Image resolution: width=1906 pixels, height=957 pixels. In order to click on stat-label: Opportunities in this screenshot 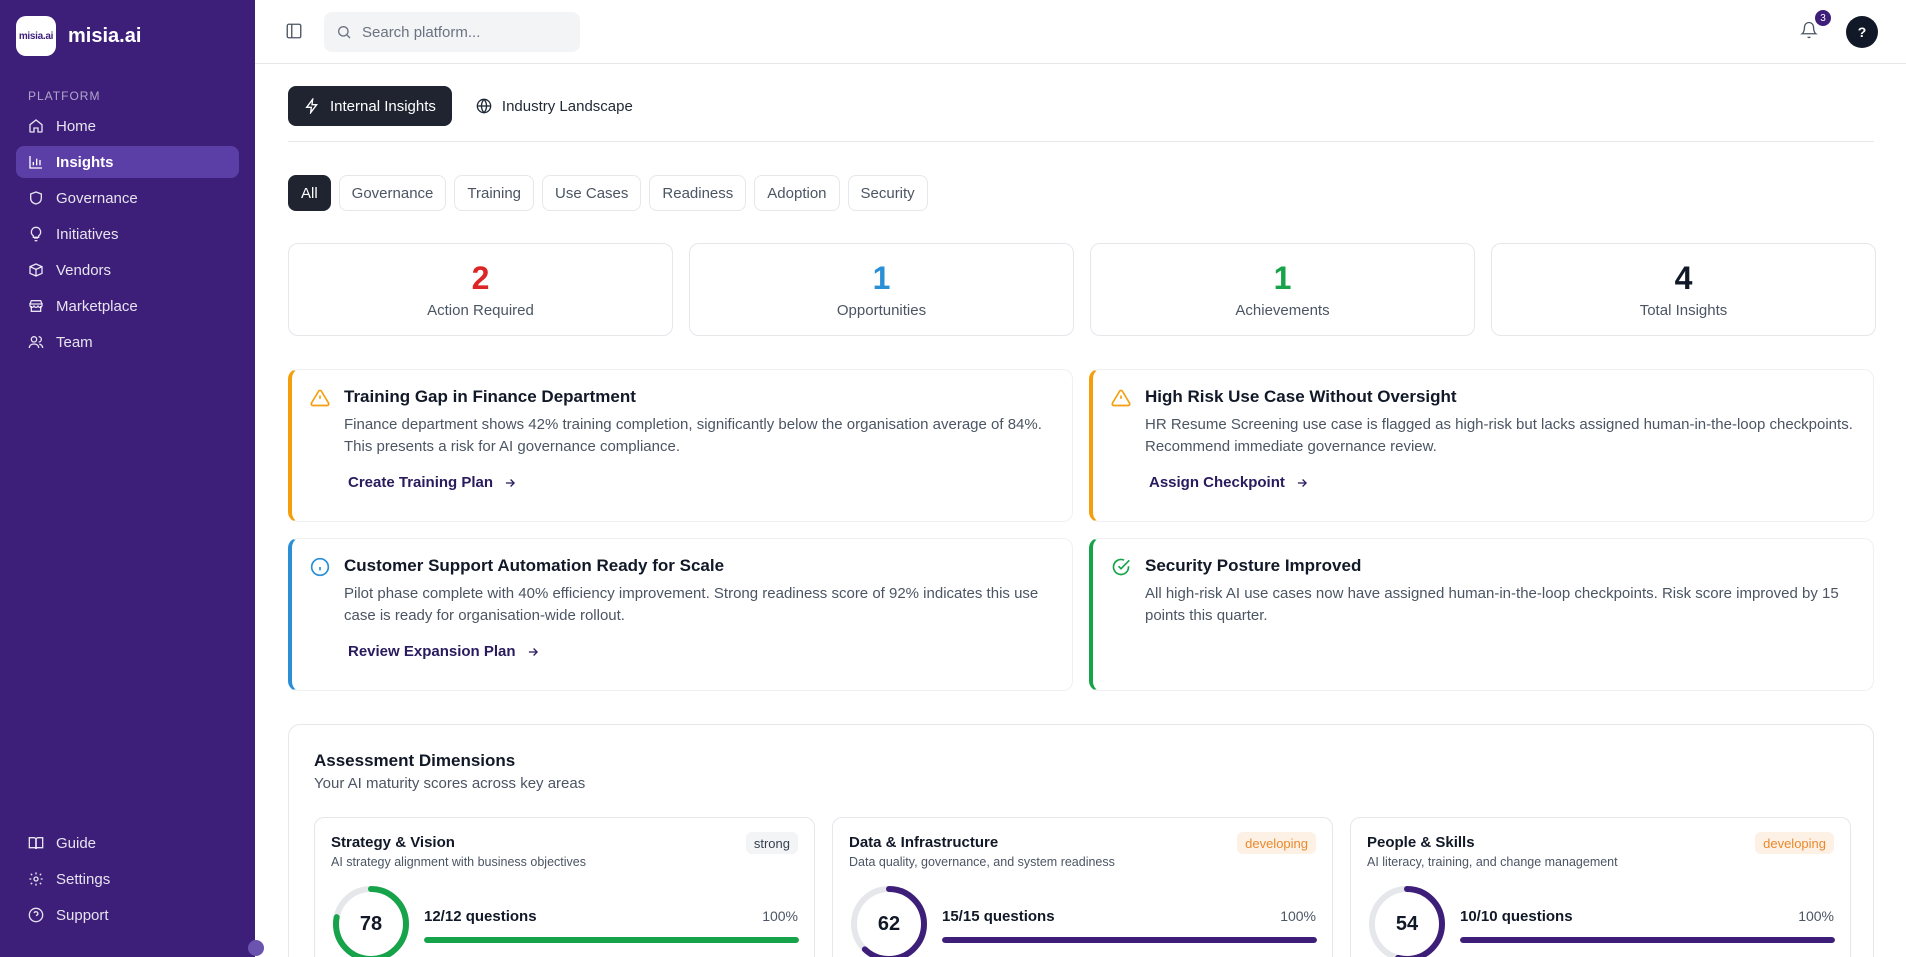, I will do `click(881, 310)`.